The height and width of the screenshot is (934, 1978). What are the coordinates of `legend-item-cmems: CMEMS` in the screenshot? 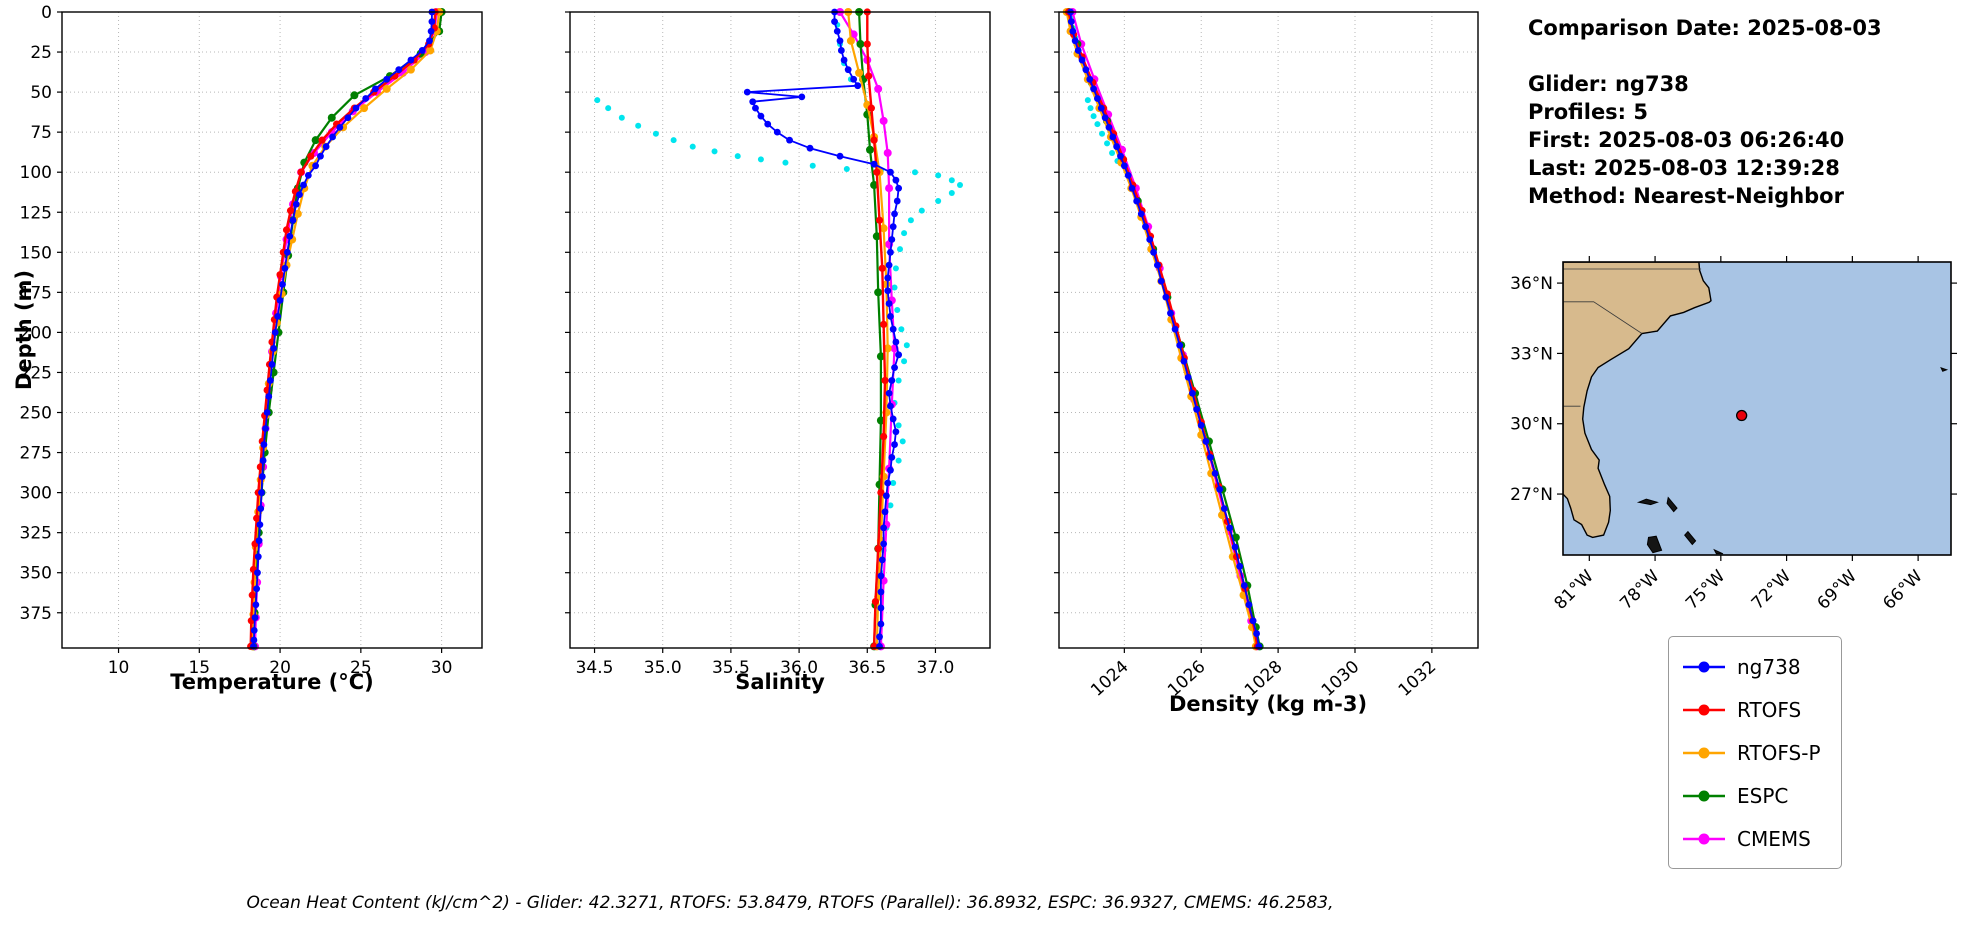 It's located at (1752, 838).